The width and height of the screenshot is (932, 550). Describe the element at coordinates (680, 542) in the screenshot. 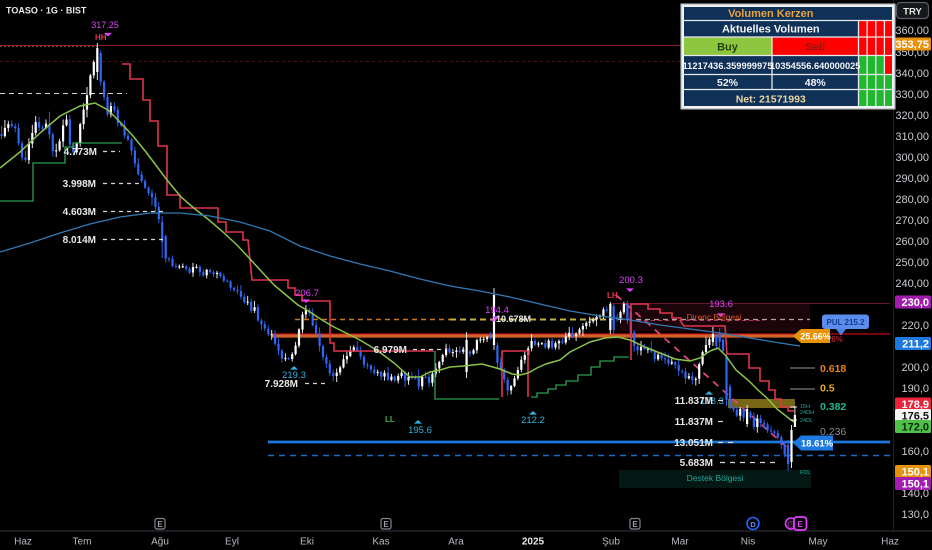

I see `svg-text: Mar` at that location.